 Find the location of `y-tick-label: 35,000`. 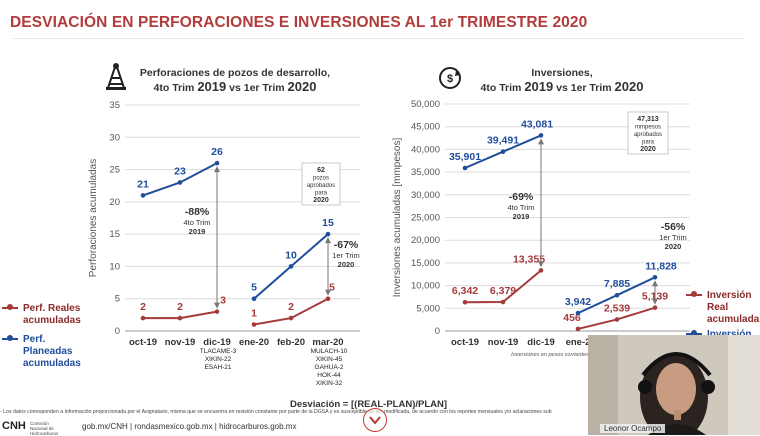

y-tick-label: 35,000 is located at coordinates (425, 172).